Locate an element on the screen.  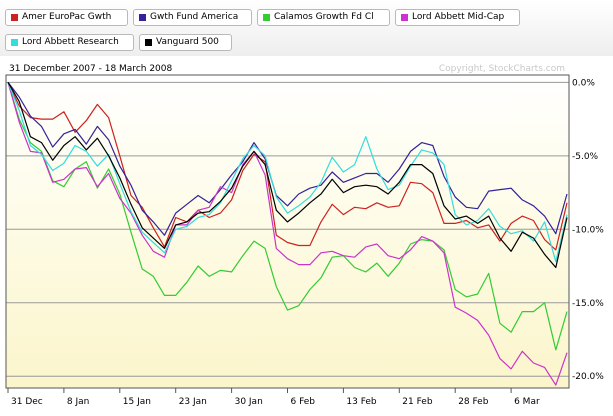
legend-item-lord-abbett-midcap: Lord Abbett Mid-Cap is located at coordinates (457, 17).